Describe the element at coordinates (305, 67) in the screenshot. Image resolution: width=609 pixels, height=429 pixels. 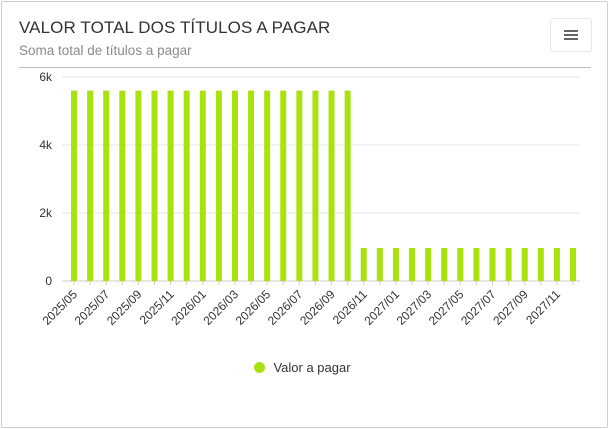
I see `header-divider` at that location.